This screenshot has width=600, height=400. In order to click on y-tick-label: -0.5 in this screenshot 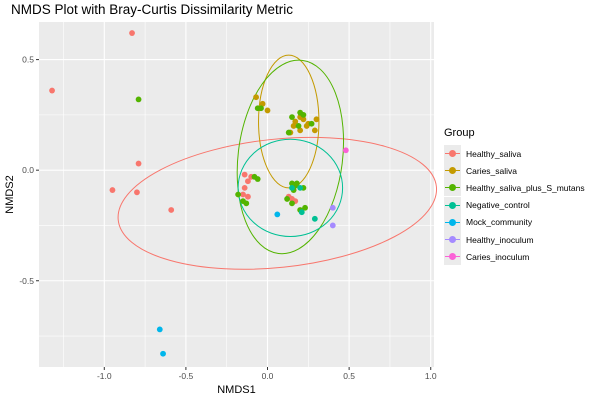, I will do `click(26, 281)`.